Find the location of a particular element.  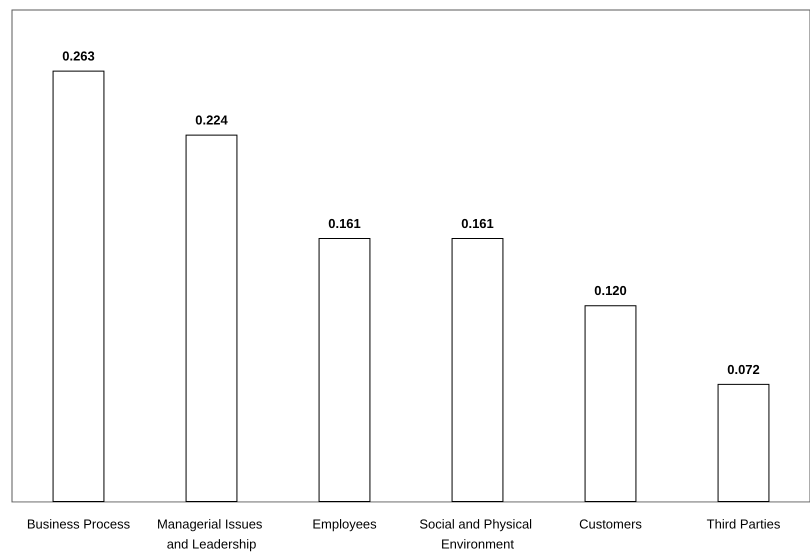

data-label: 0.120 is located at coordinates (610, 290).